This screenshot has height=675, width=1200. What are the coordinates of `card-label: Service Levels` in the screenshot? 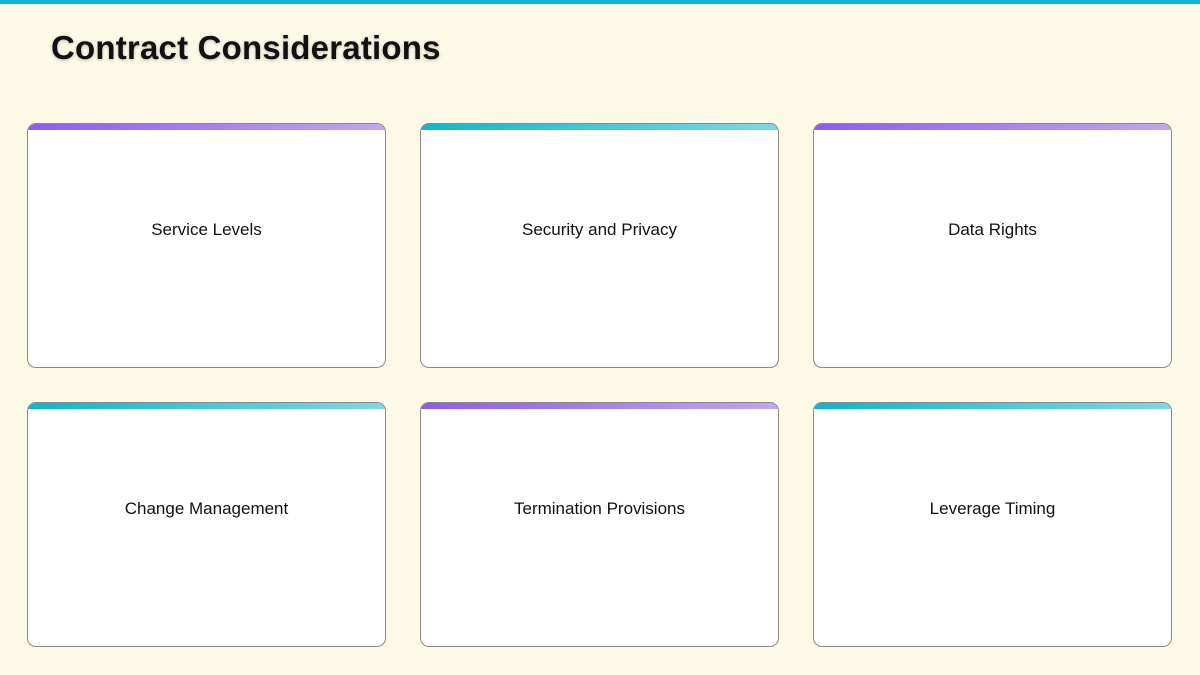 It's located at (206, 229).